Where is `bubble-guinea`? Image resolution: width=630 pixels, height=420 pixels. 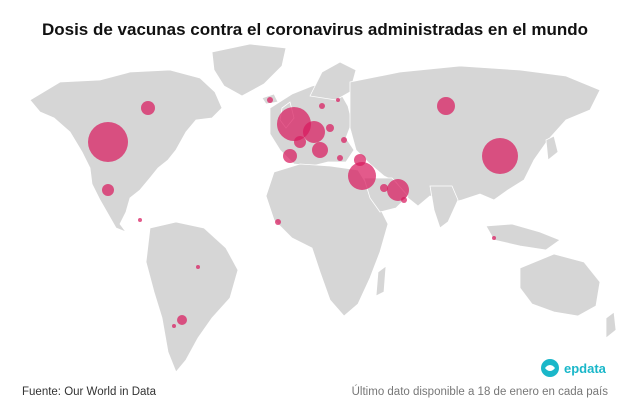 bubble-guinea is located at coordinates (278, 222).